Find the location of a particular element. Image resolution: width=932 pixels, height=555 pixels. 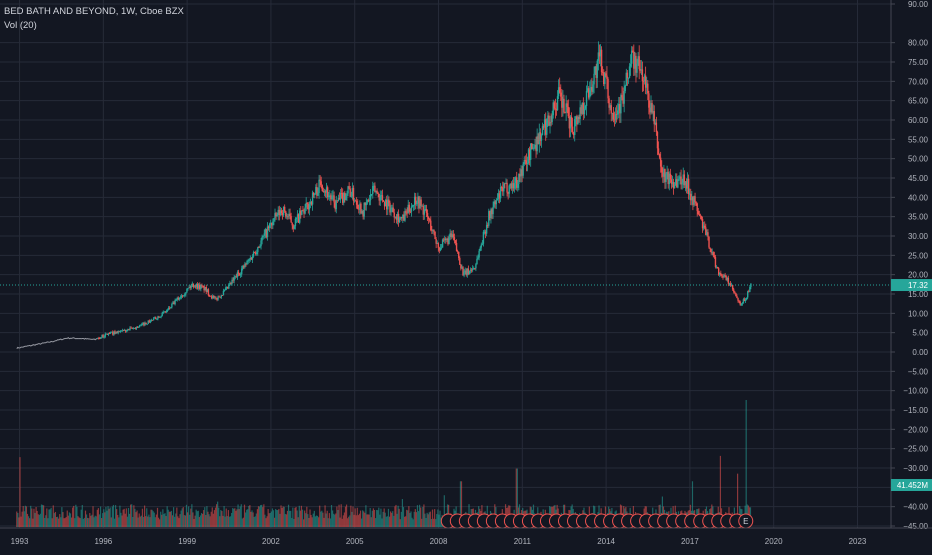

earnings-markers: E is located at coordinates (597, 521).